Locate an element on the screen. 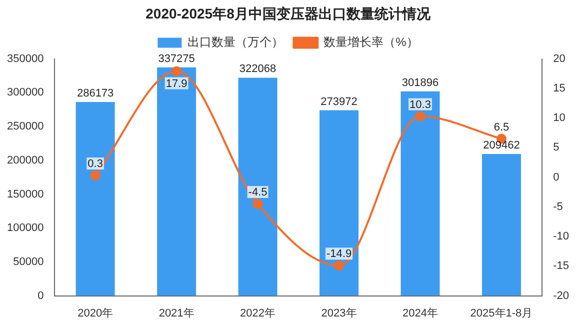  x-tick-label: 2024年 is located at coordinates (420, 313).